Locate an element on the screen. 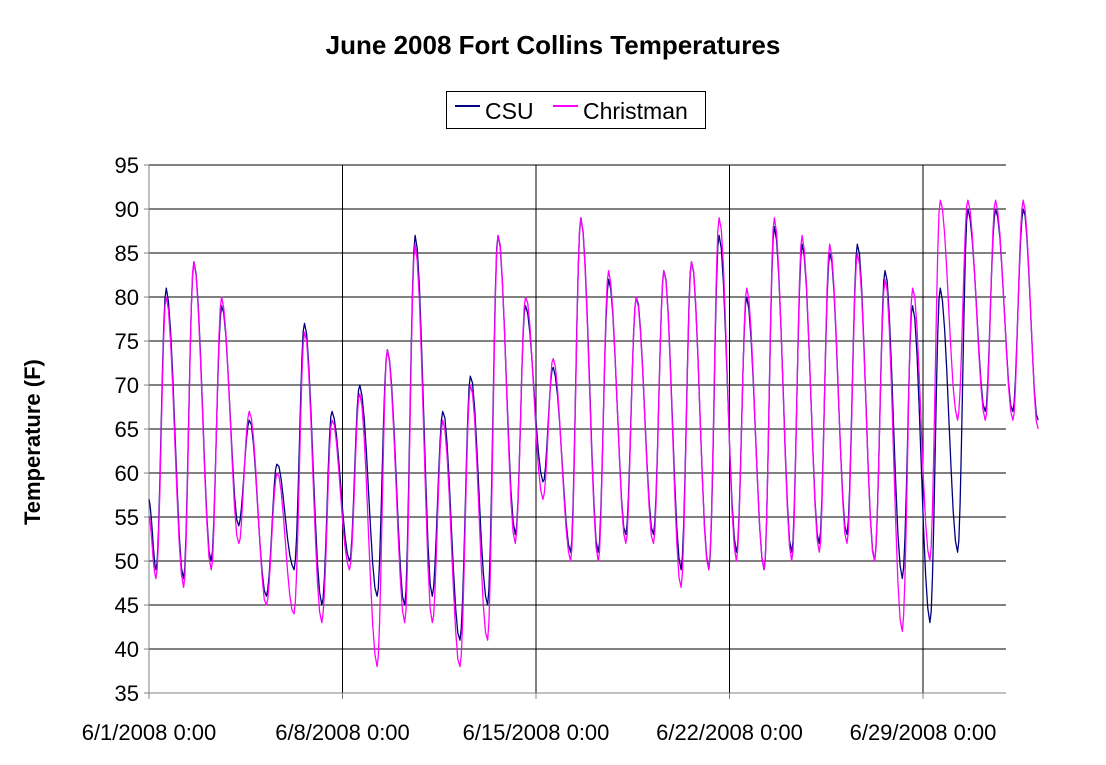 This screenshot has width=1106, height=765. y-tick-label: 80 is located at coordinates (127, 297).